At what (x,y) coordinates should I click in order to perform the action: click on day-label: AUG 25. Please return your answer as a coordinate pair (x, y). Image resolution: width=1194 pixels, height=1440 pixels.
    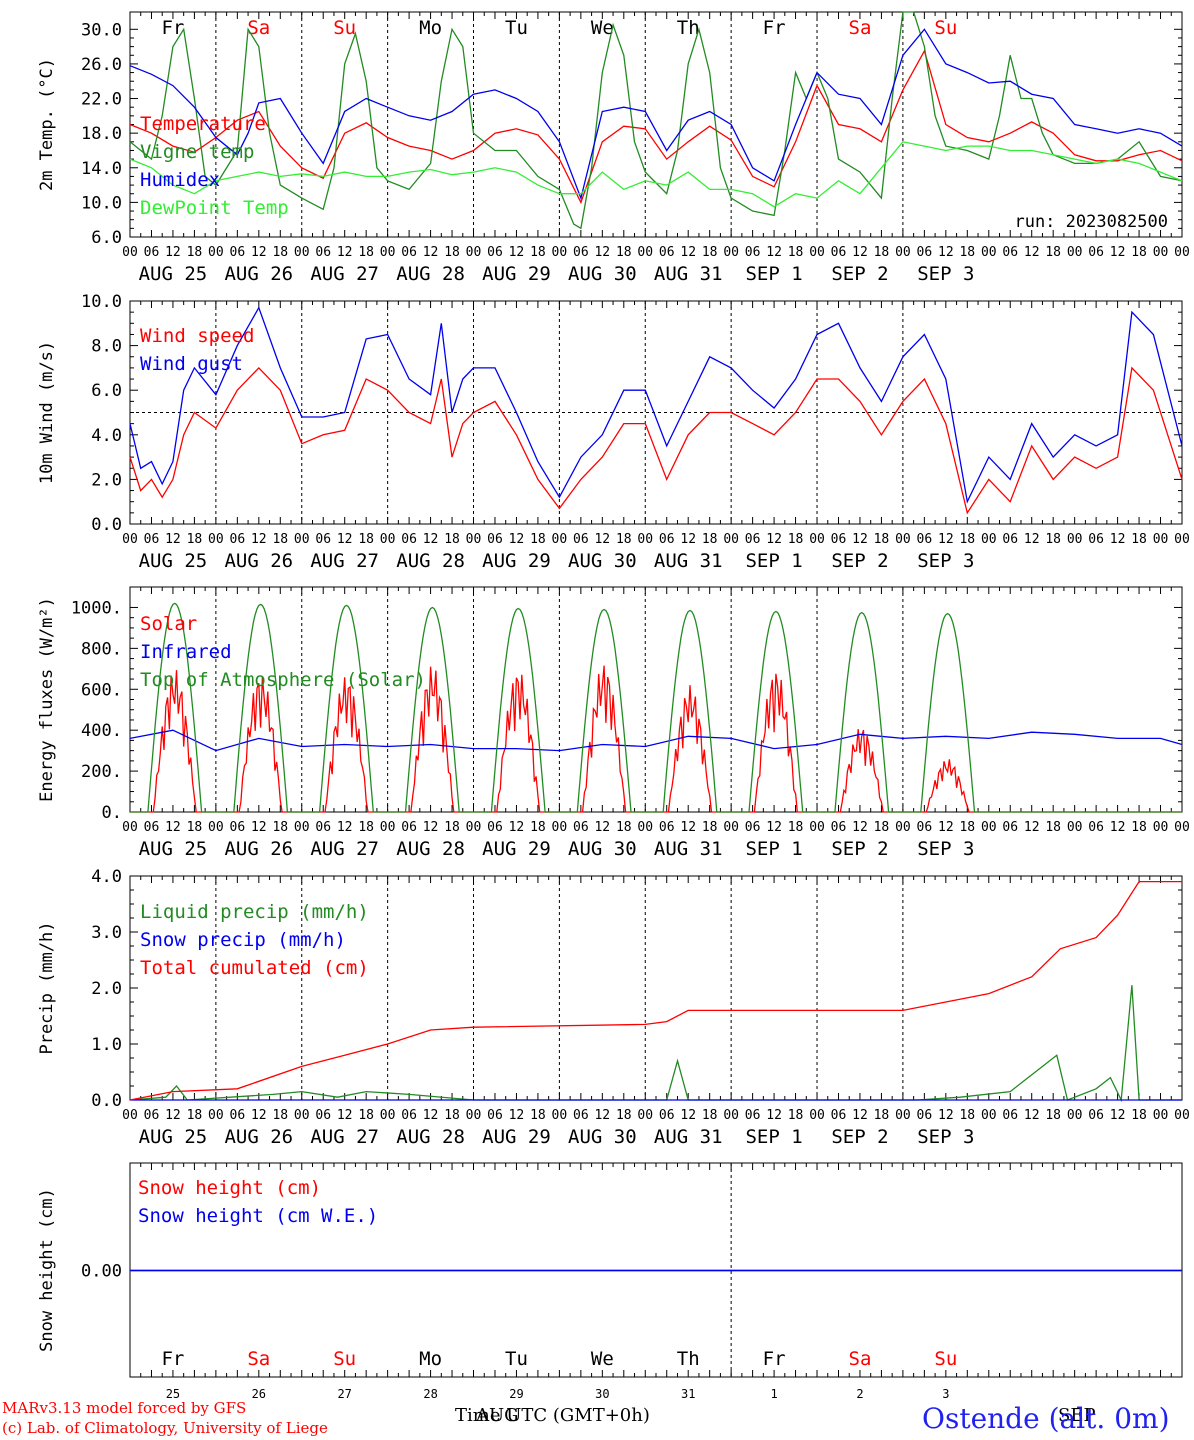
    Looking at the image, I should click on (173, 1137).